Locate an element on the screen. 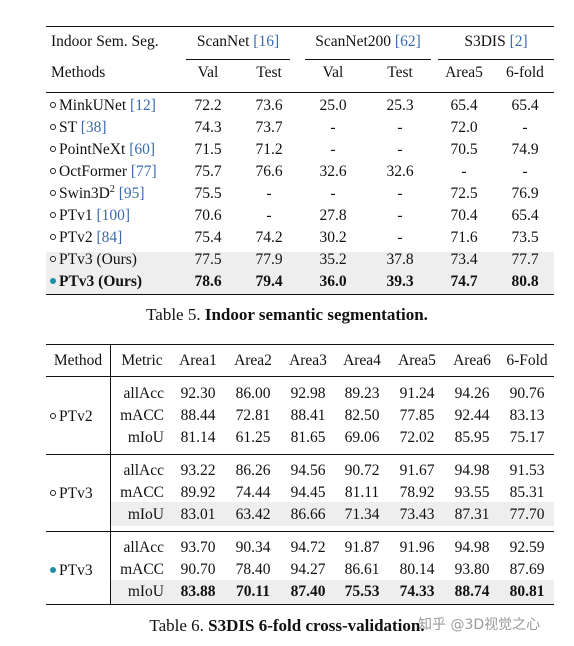  table6-cell: 90.34 is located at coordinates (253, 547).